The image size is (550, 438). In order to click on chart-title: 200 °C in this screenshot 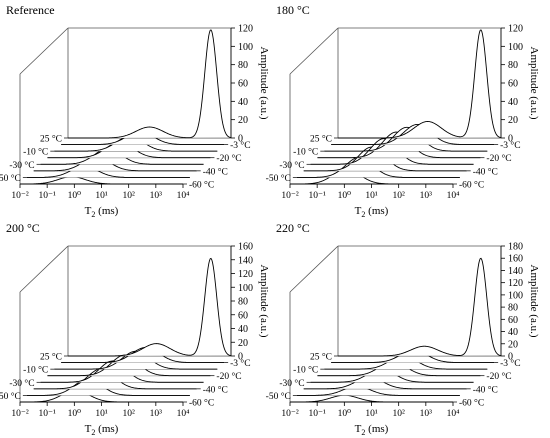, I will do `click(23, 228)`.